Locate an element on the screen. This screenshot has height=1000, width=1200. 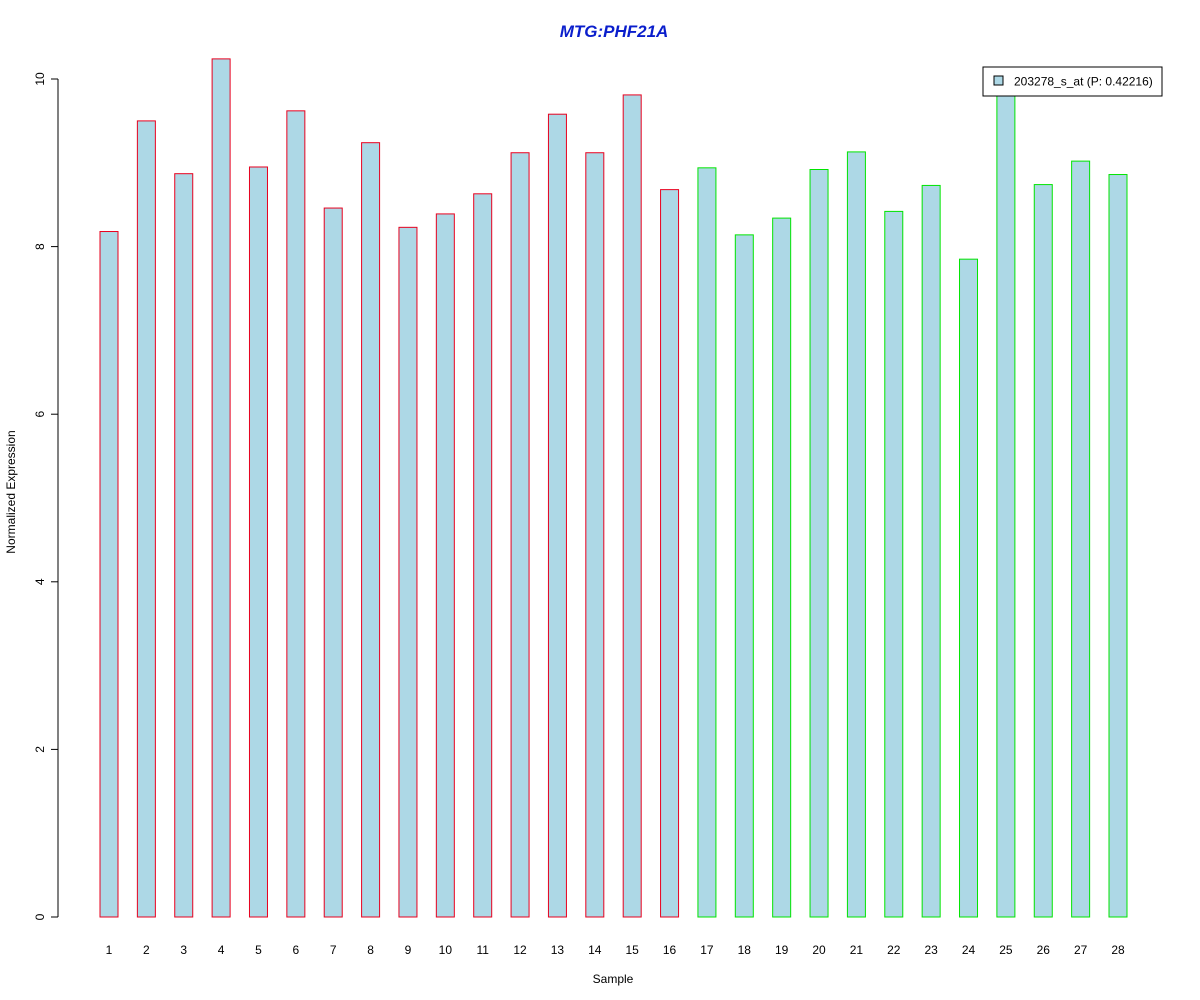
y-axis-label: Normalized Expression is located at coordinates (11, 491).